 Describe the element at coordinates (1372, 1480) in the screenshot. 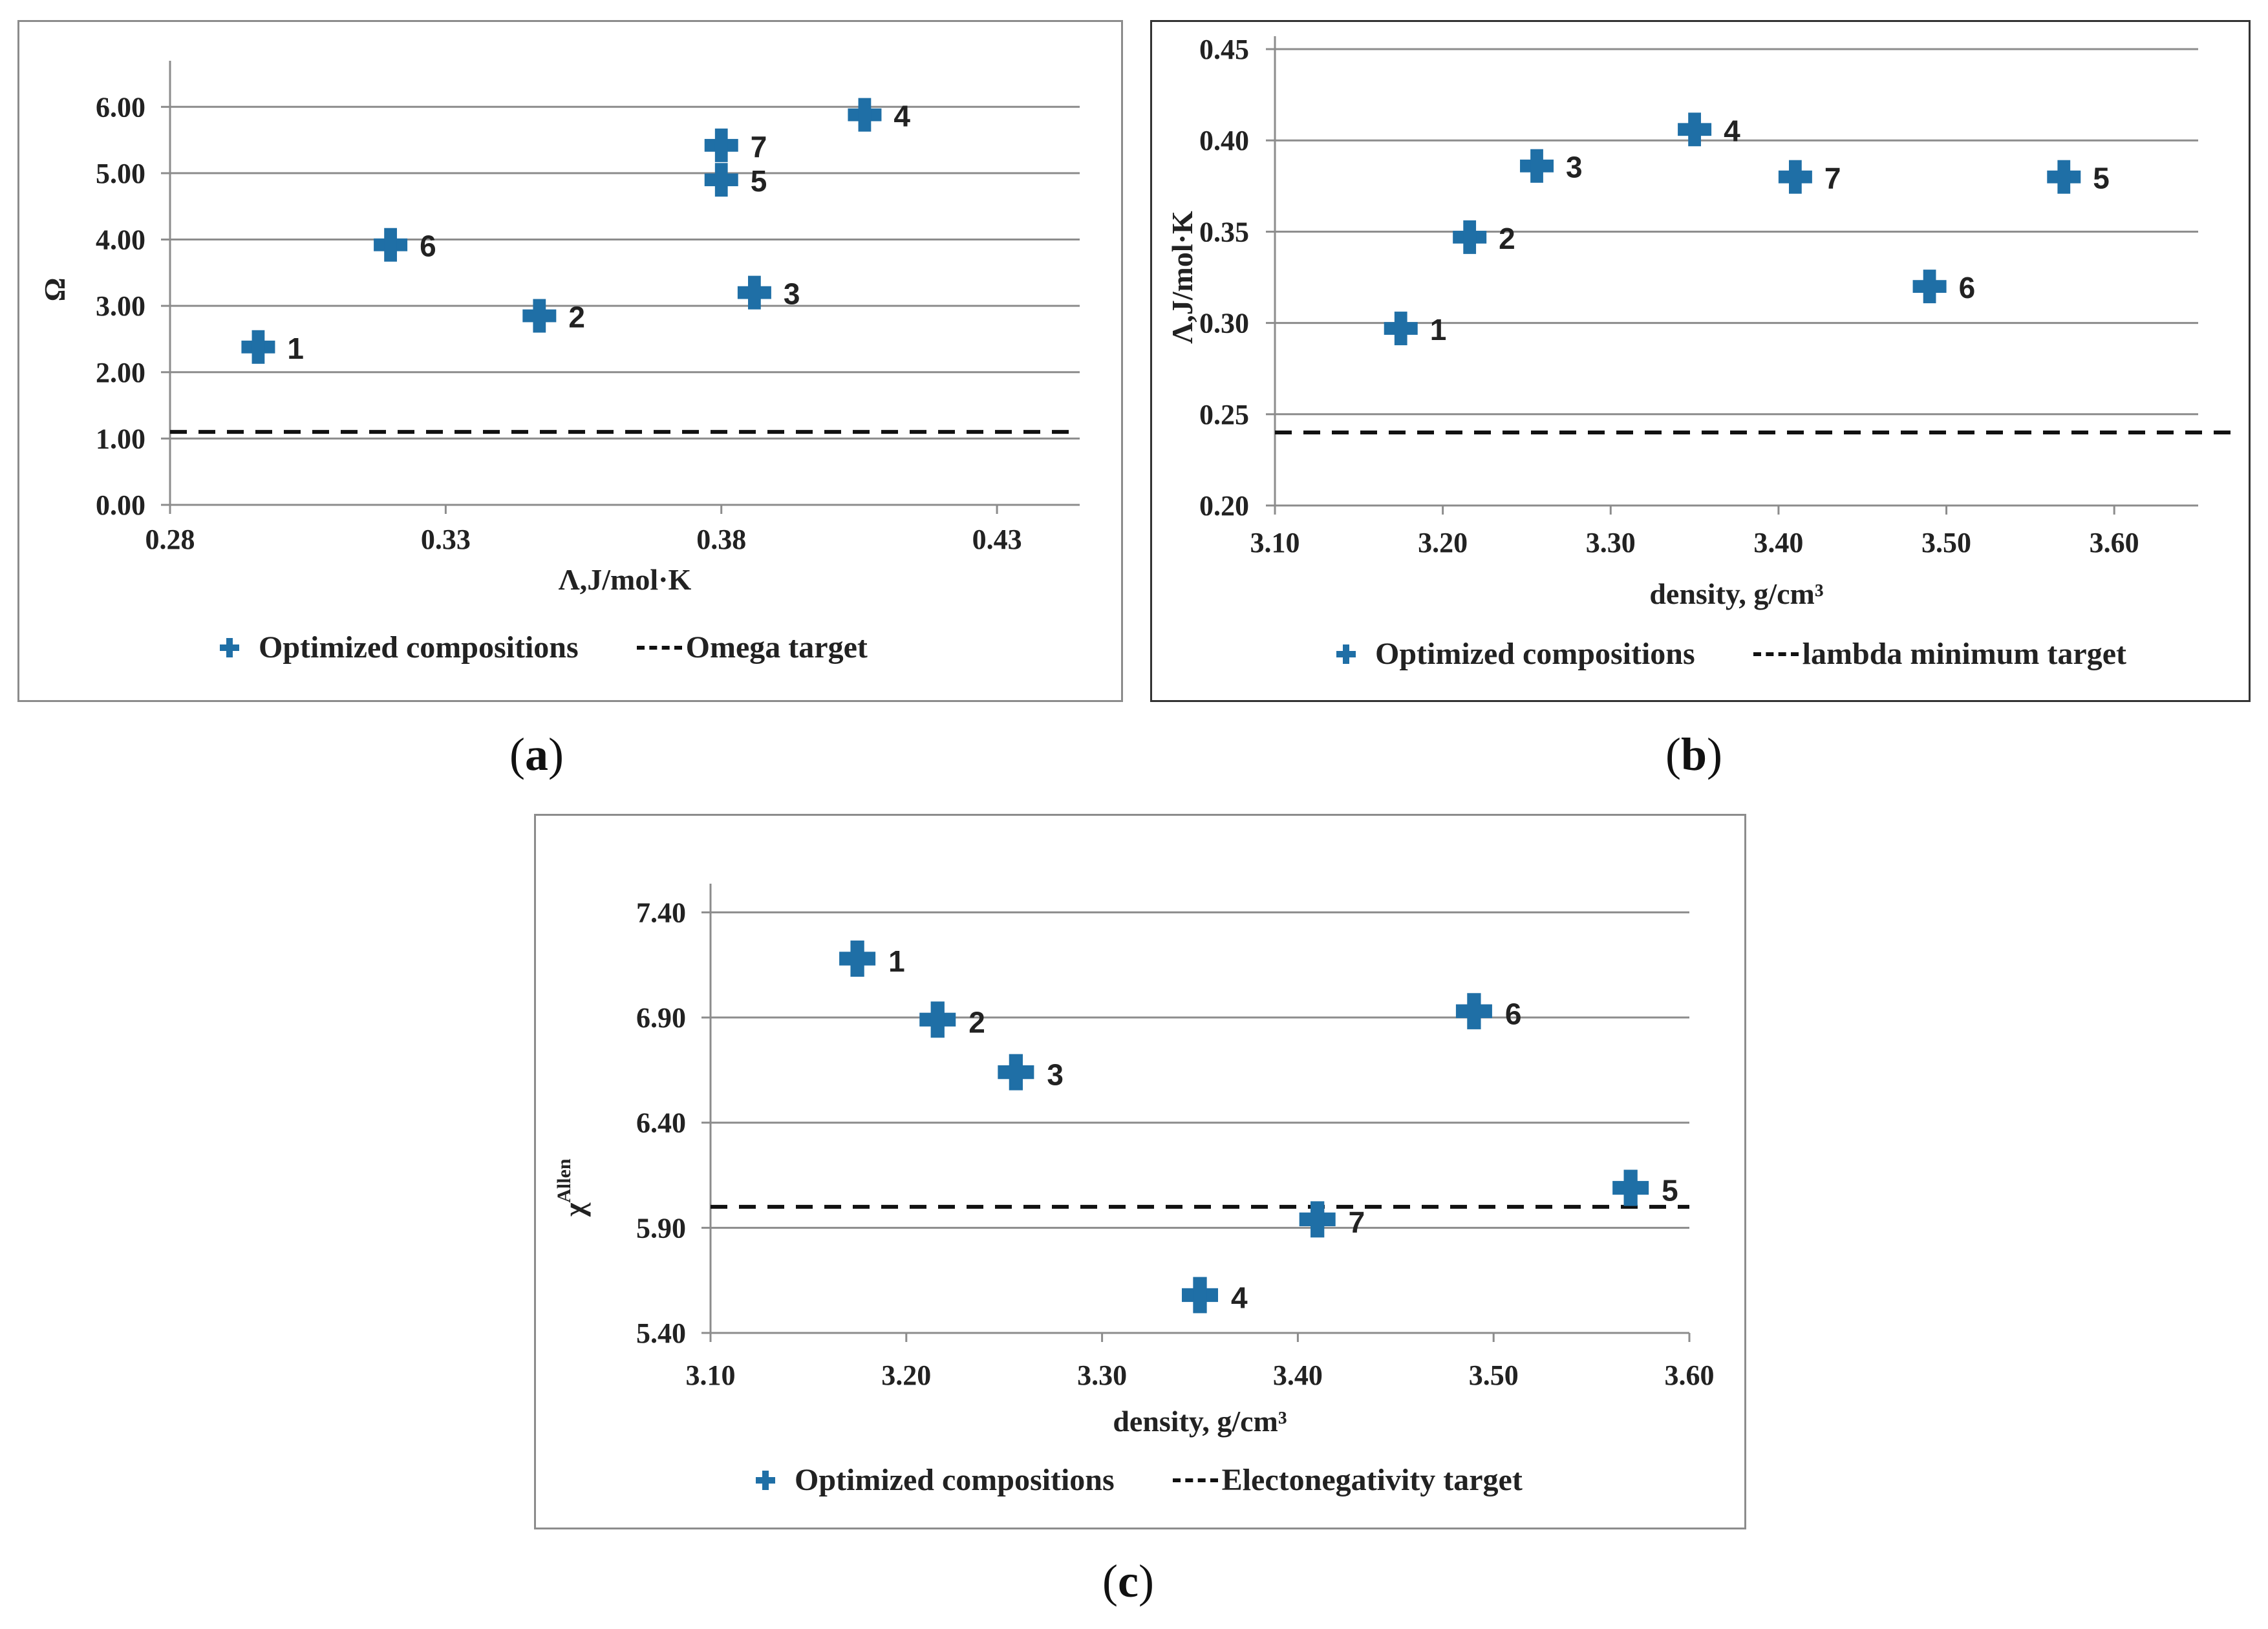

I see `legend-label-target: Electonegativity target` at that location.